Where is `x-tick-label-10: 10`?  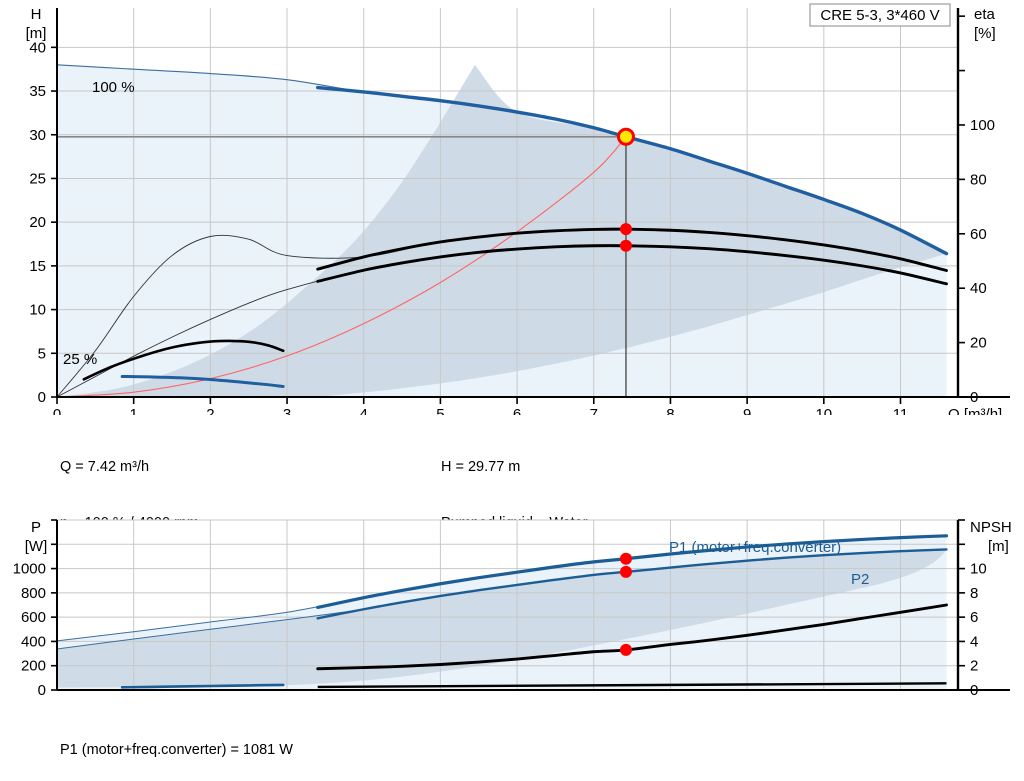 x-tick-label-10: 10 is located at coordinates (823, 410).